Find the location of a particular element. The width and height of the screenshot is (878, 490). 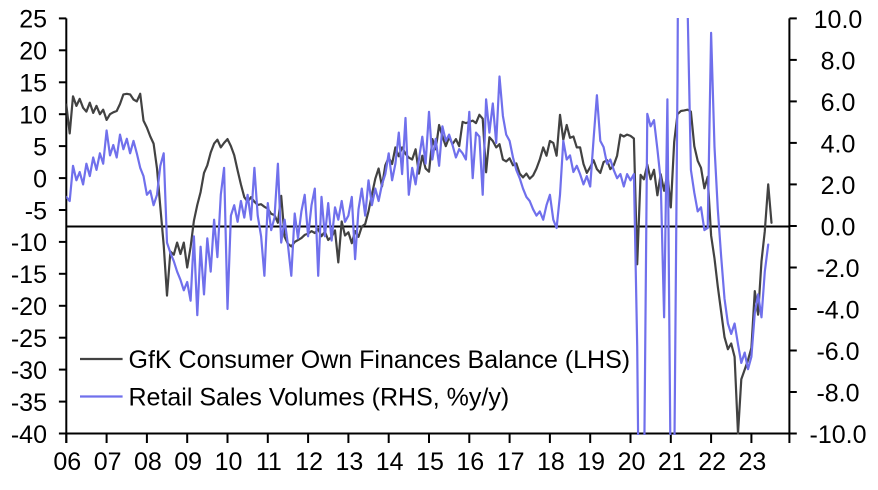

svg-text: 10.0 is located at coordinates (838, 20).